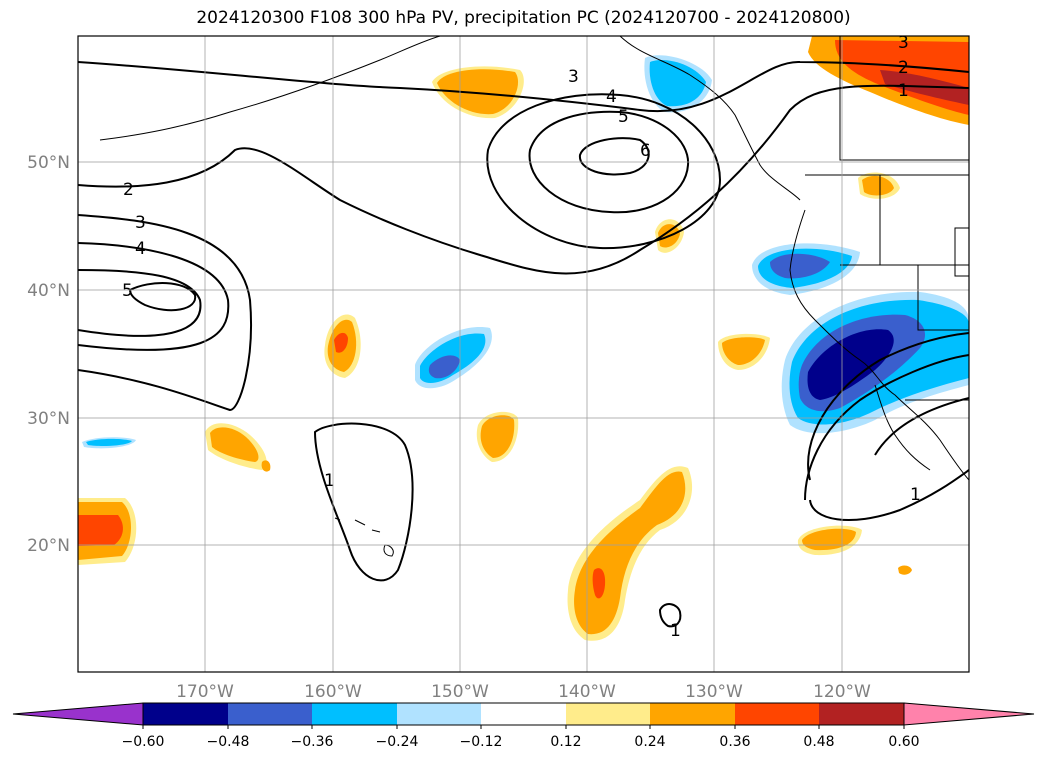 The width and height of the screenshot is (1047, 765). What do you see at coordinates (48, 546) in the screenshot?
I see `lat-label-20n: 20°N` at bounding box center [48, 546].